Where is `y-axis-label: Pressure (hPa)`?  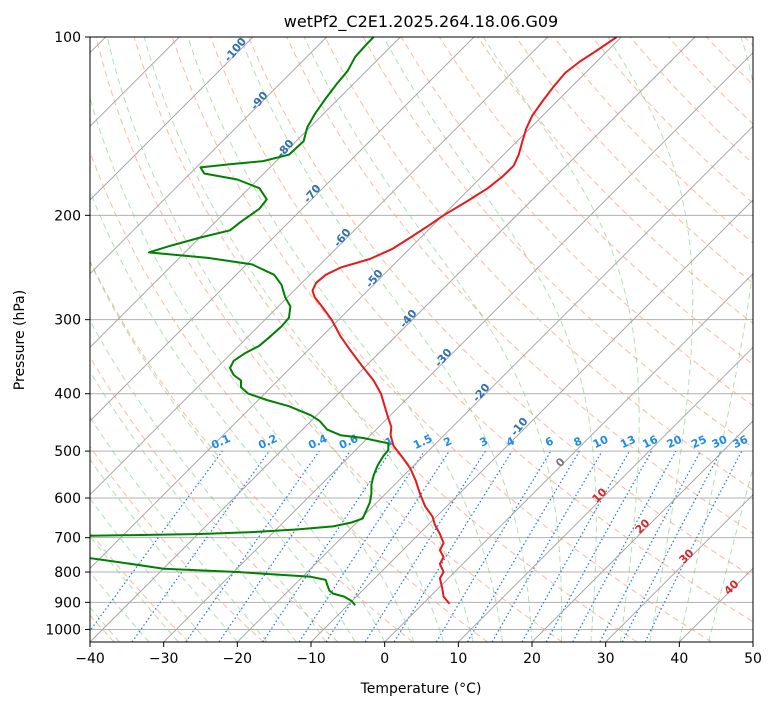 y-axis-label: Pressure (hPa) is located at coordinates (20, 340).